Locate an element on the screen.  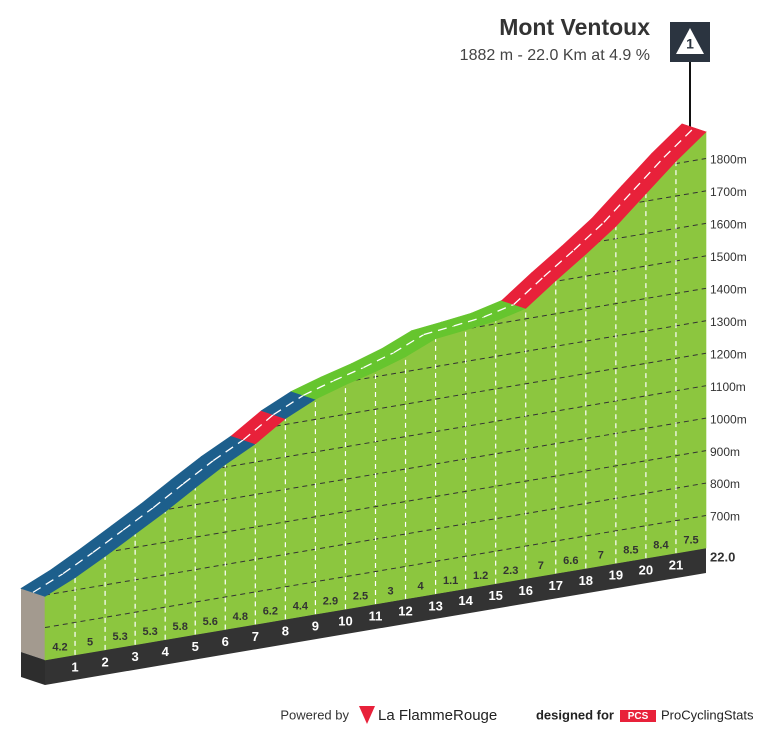
y-tick-label: 1100m is located at coordinates (728, 387).